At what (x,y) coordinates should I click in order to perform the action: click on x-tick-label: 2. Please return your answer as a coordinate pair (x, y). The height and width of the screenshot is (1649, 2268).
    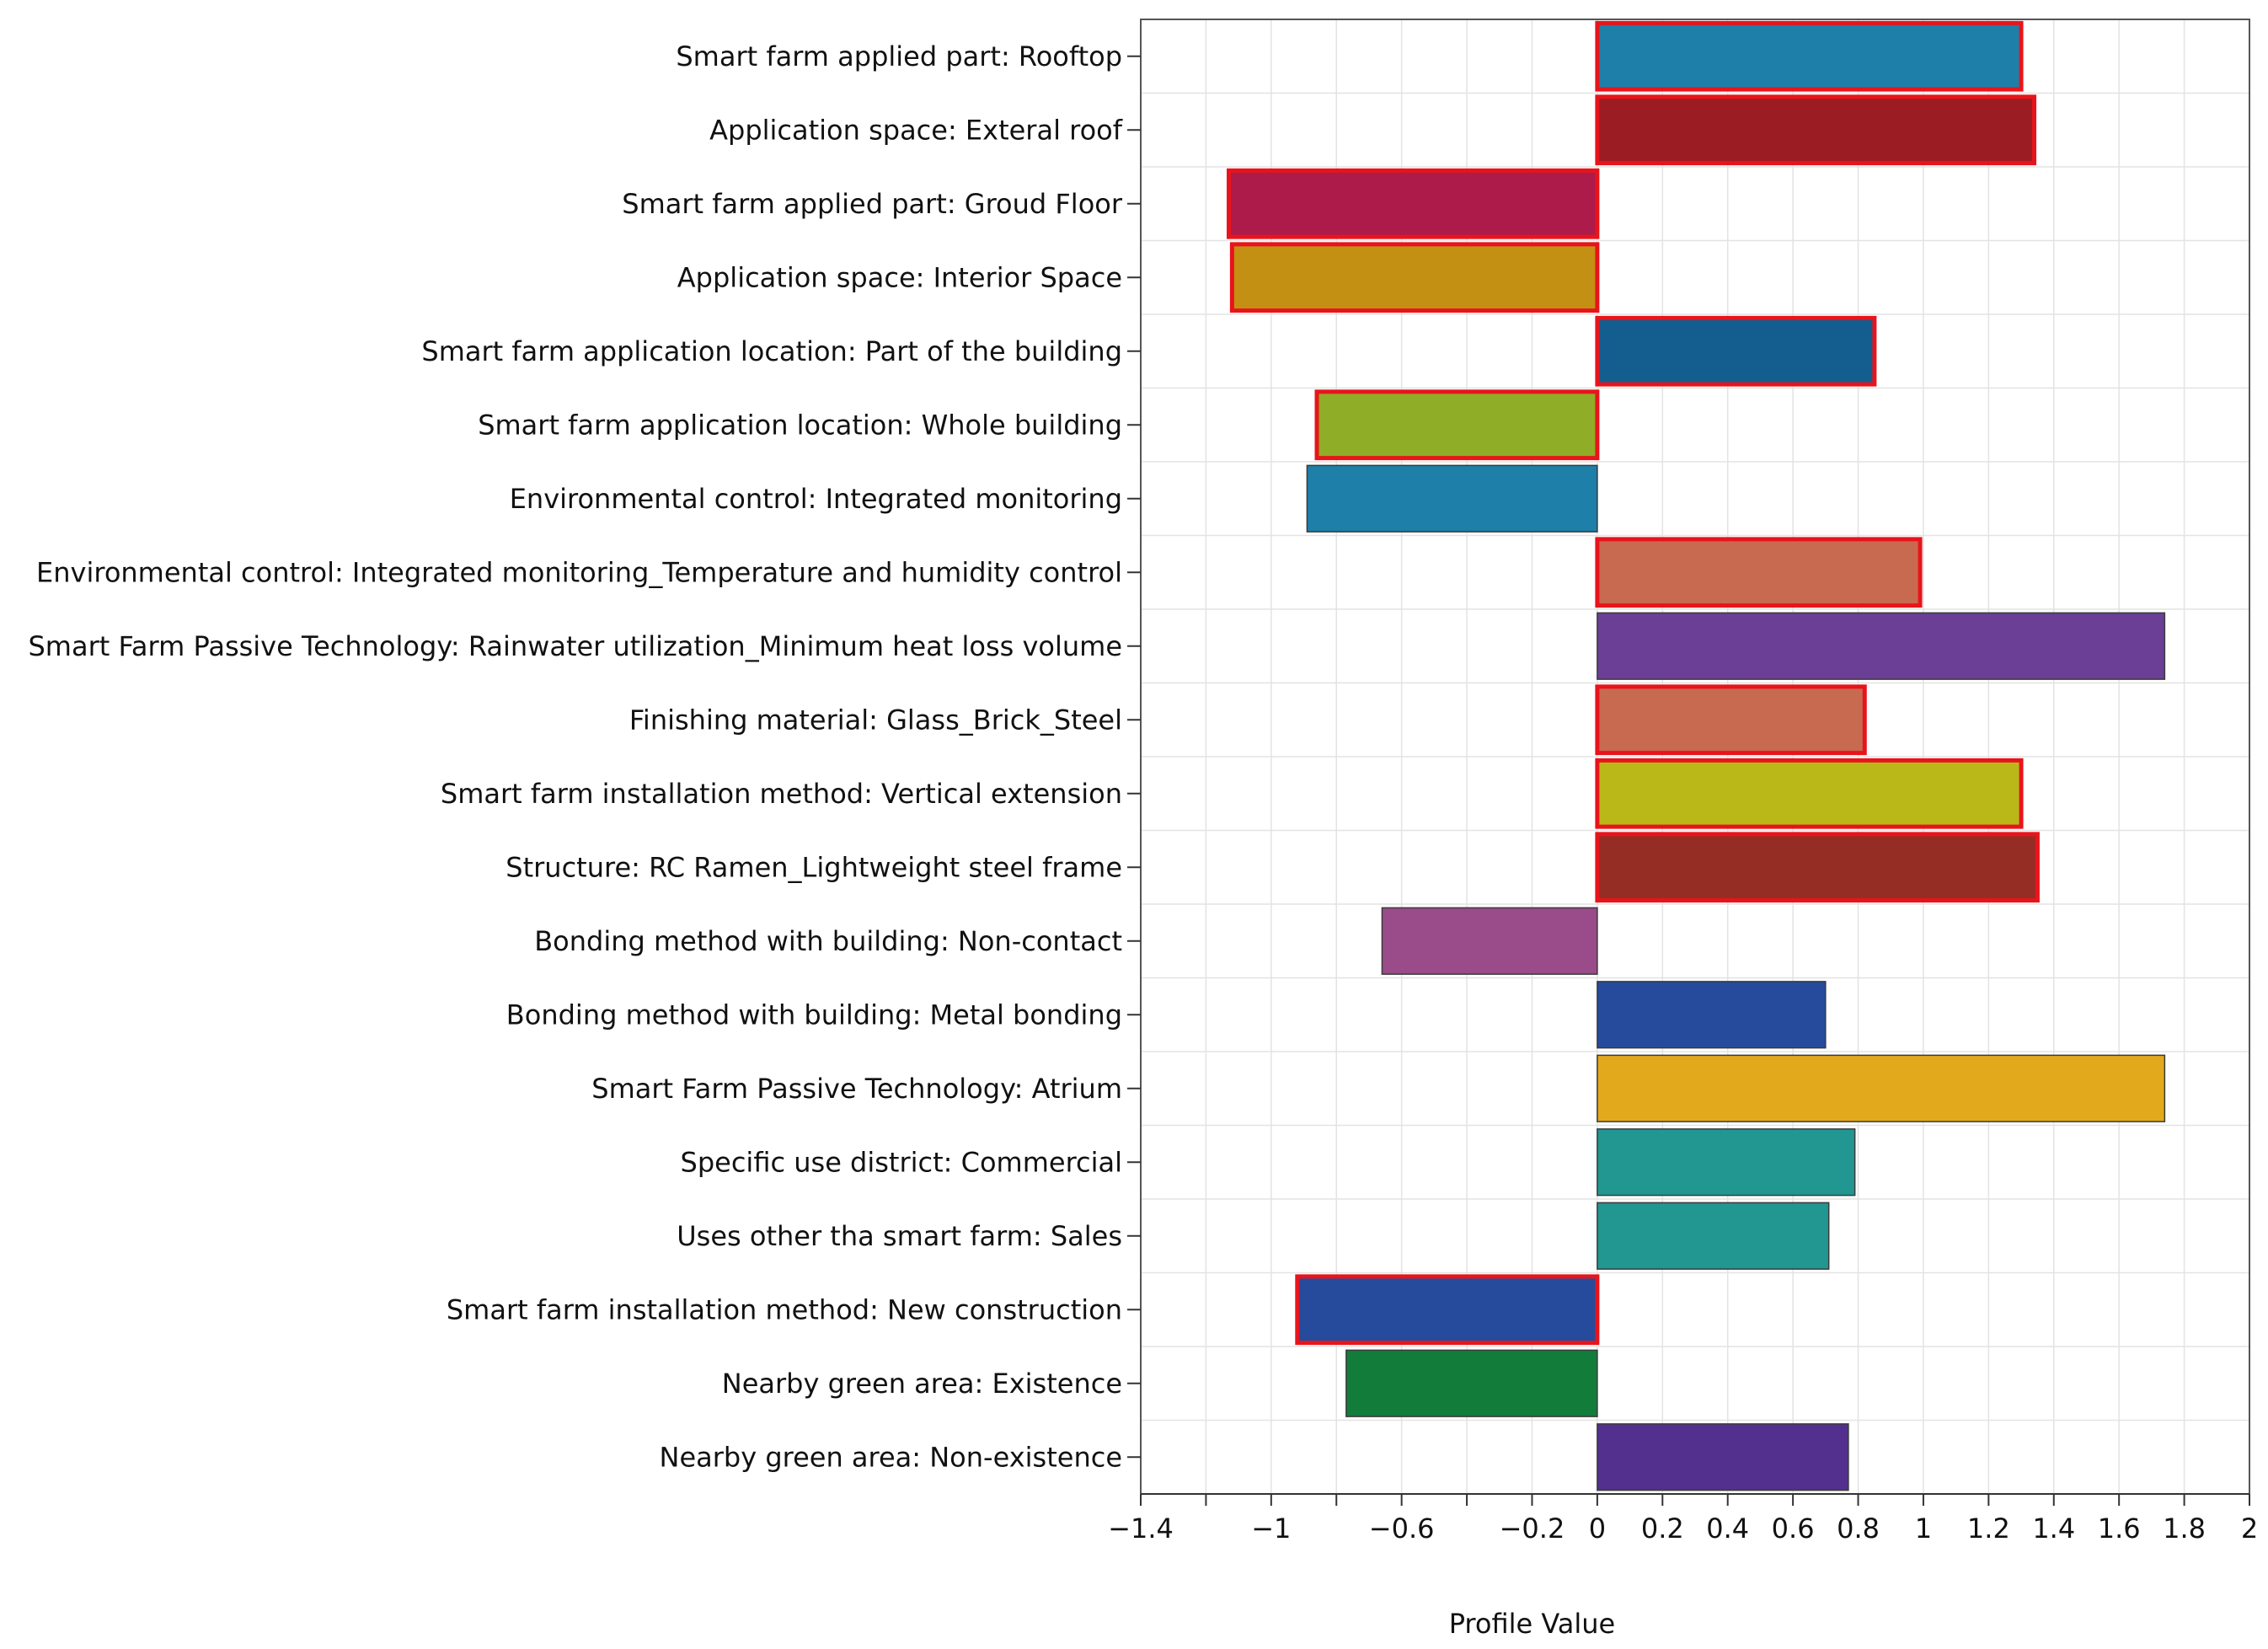
    Looking at the image, I should click on (2249, 1528).